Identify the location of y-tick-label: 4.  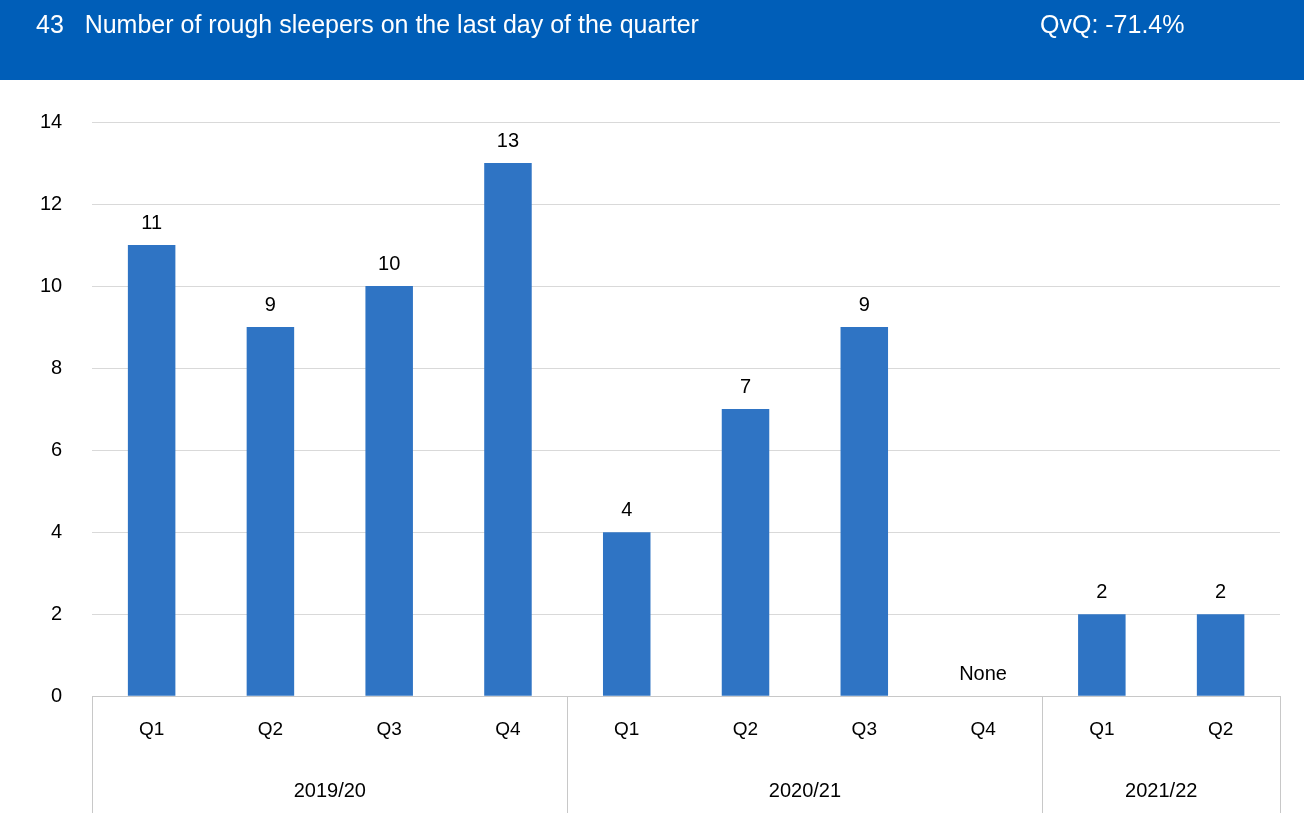
(57, 530).